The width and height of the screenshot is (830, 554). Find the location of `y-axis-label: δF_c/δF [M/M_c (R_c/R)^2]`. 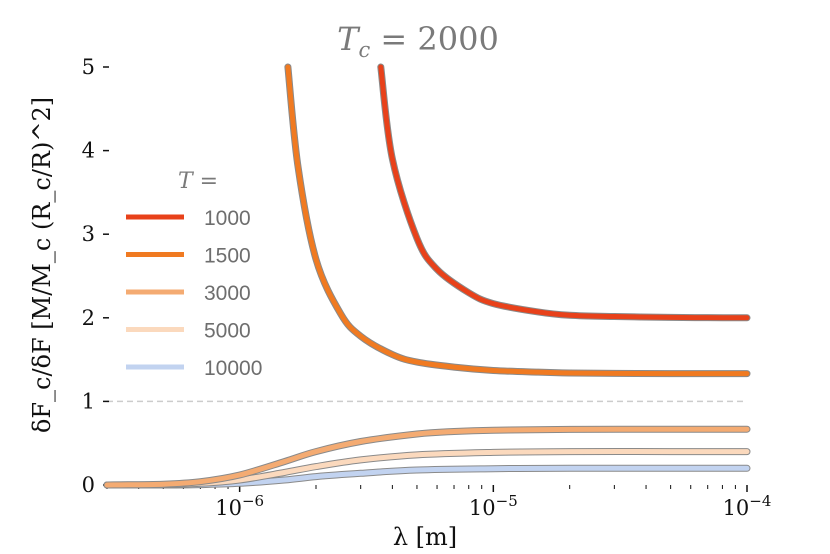

y-axis-label: δF_c/δF [M/M_c (R_c/R)^2] is located at coordinates (42, 265).